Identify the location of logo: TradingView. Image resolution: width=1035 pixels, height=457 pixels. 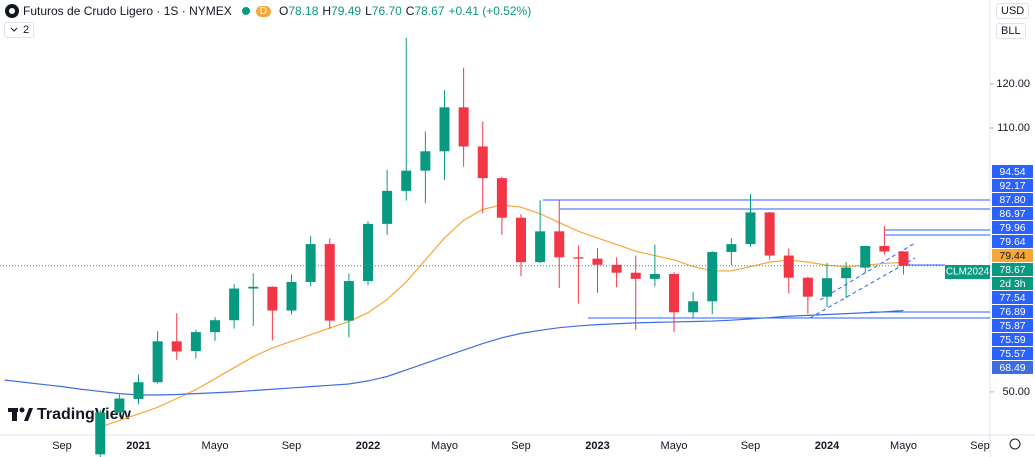
(70, 414).